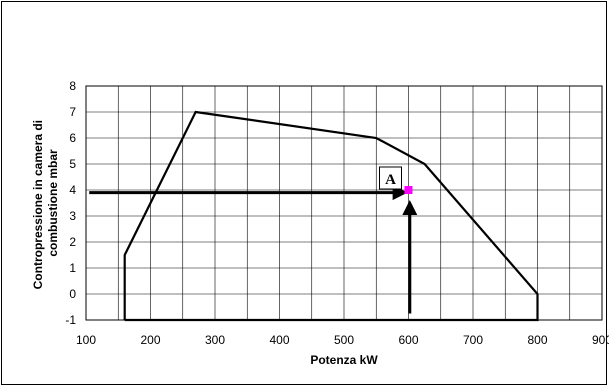 The height and width of the screenshot is (387, 609). I want to click on working-point-marker, so click(408, 190).